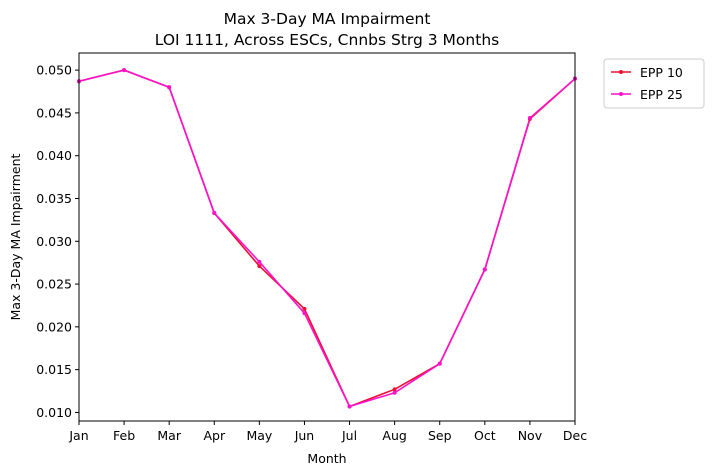 The image size is (714, 476). Describe the element at coordinates (54, 284) in the screenshot. I see `y-tick-label: 0.025` at that location.